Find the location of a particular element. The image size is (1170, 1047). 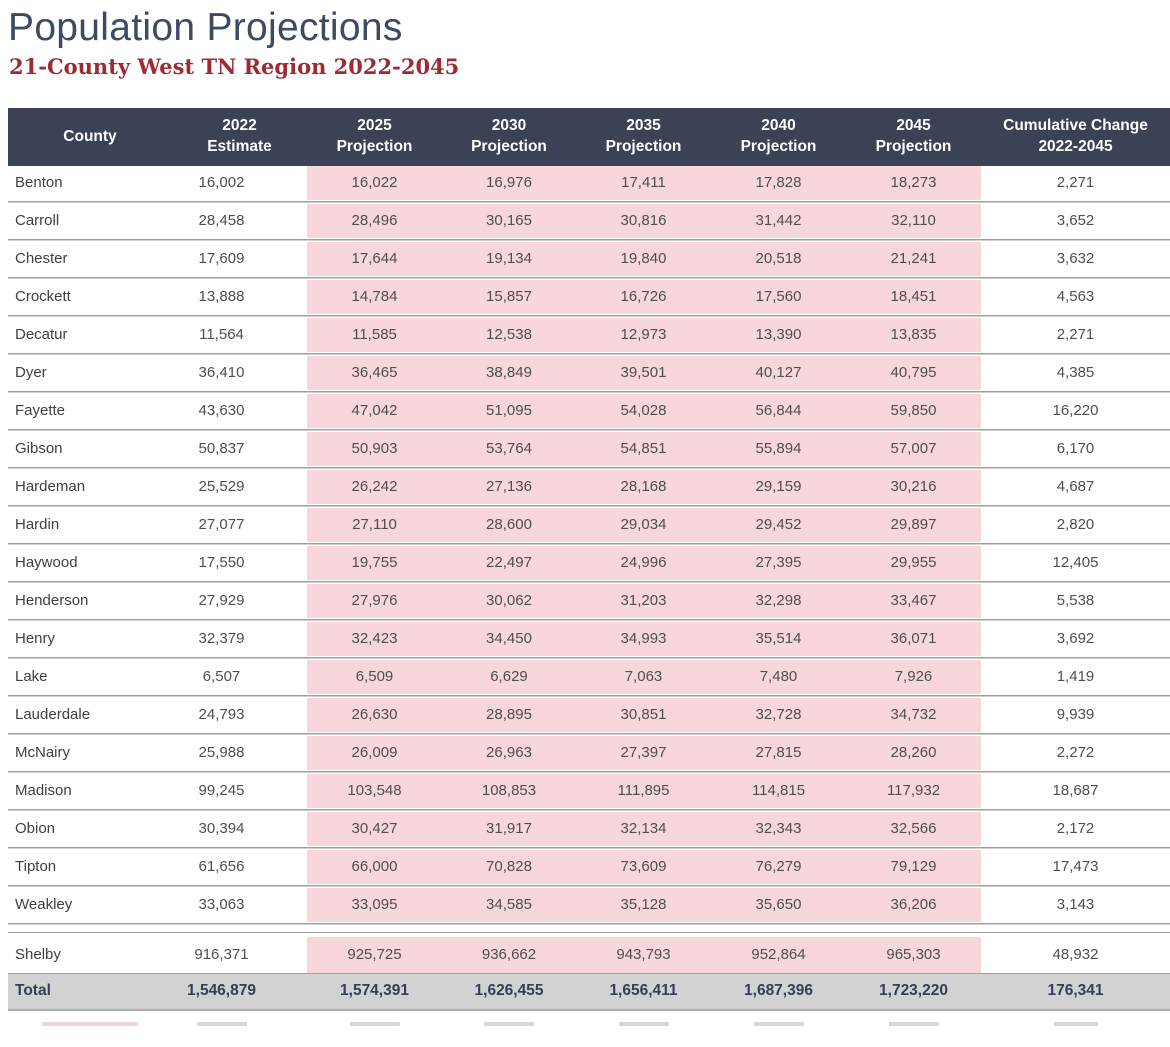

value-cell: 18,451 is located at coordinates (913, 296).